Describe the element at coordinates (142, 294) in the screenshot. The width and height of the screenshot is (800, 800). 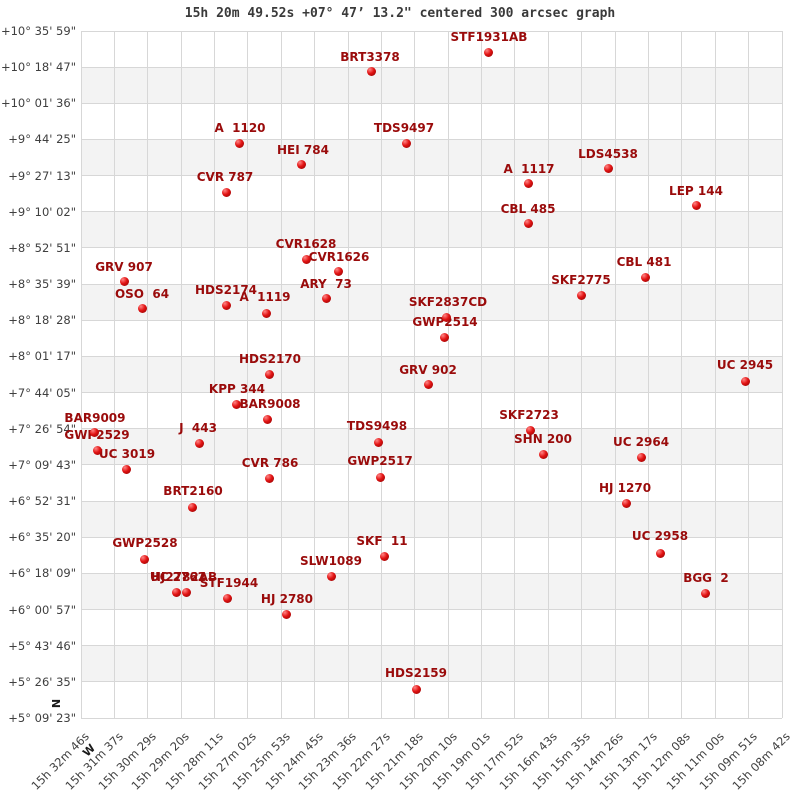
I see `star-label: OSO 64` at that location.